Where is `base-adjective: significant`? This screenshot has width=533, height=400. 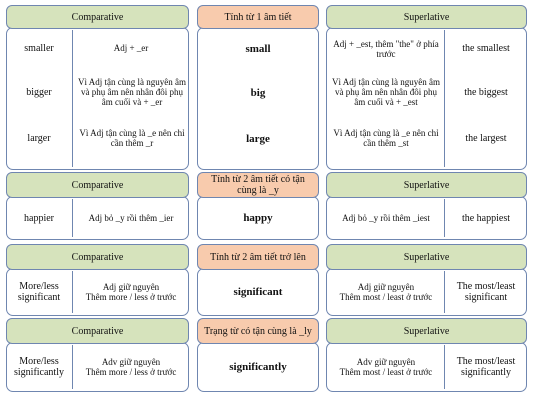 base-adjective: significant is located at coordinates (258, 291).